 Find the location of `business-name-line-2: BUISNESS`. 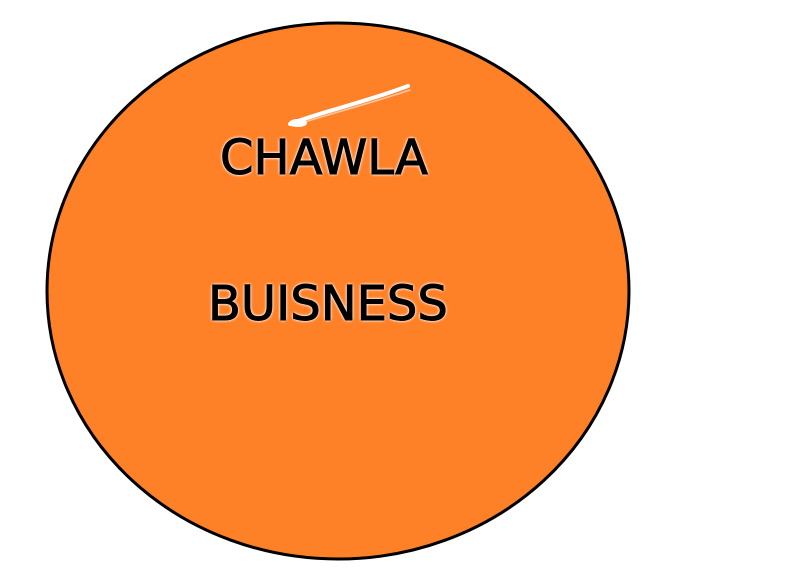

business-name-line-2: BUISNESS is located at coordinates (328, 304).